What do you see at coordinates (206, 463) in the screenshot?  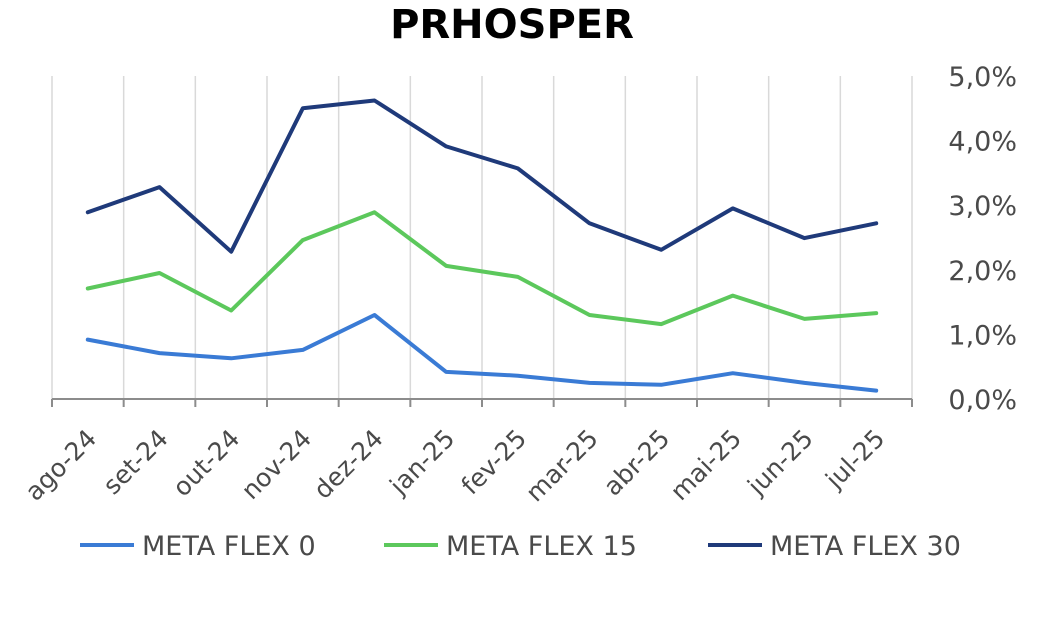 I see `x-tick-label: out-24` at bounding box center [206, 463].